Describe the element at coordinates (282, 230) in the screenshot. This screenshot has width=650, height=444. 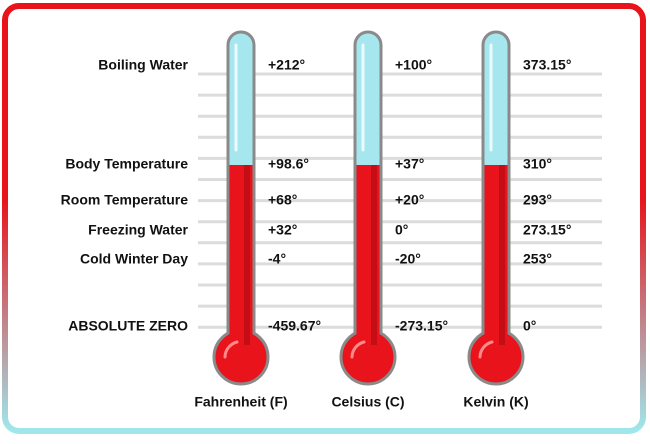
I see `temperature-value: +32°` at that location.